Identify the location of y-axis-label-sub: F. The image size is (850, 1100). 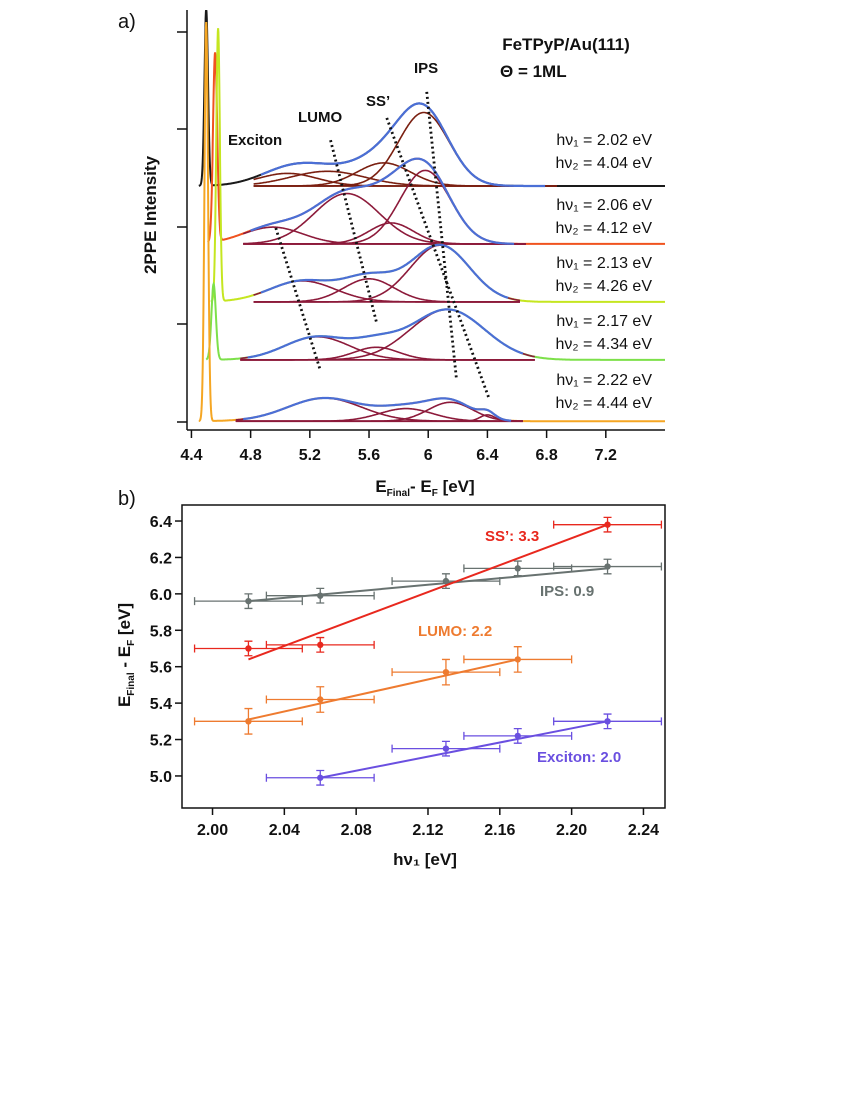
(131, 643).